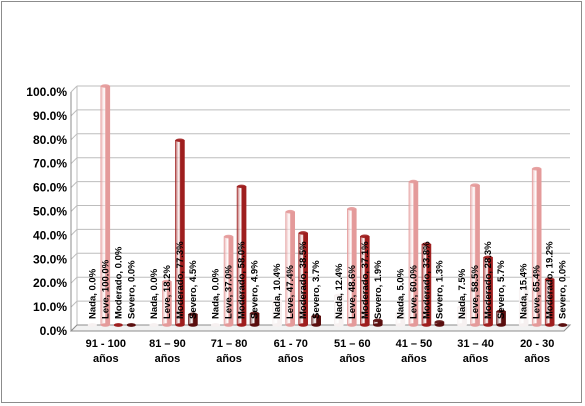 The width and height of the screenshot is (585, 406). Describe the element at coordinates (106, 344) in the screenshot. I see `x-category-label: 91 - 100` at that location.